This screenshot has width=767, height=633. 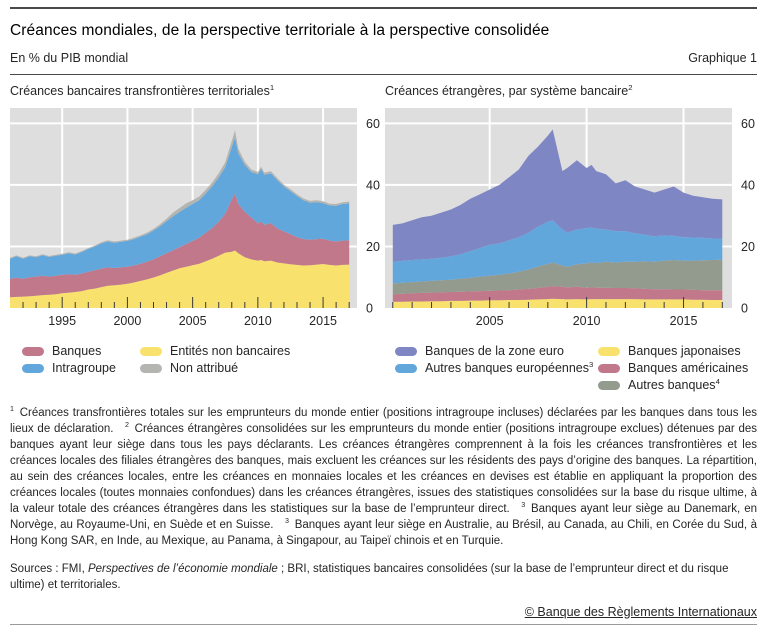 I want to click on legend-label: Banques américaines, so click(x=688, y=368).